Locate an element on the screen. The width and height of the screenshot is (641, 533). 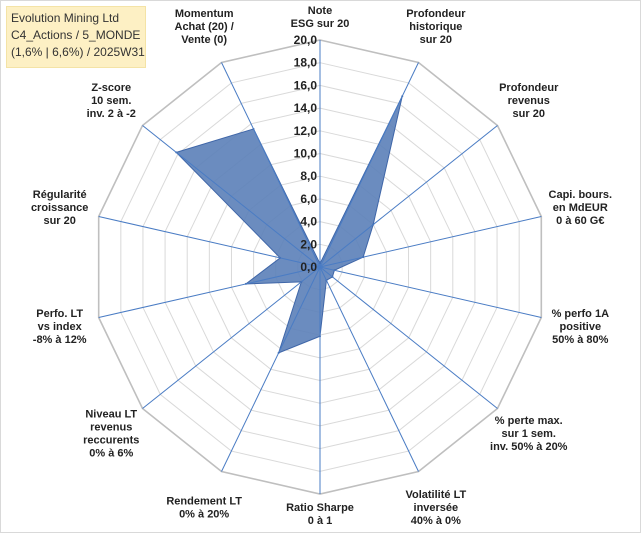
title-line-2: C4_Actions / 5_MONDE is located at coordinates (76, 35).